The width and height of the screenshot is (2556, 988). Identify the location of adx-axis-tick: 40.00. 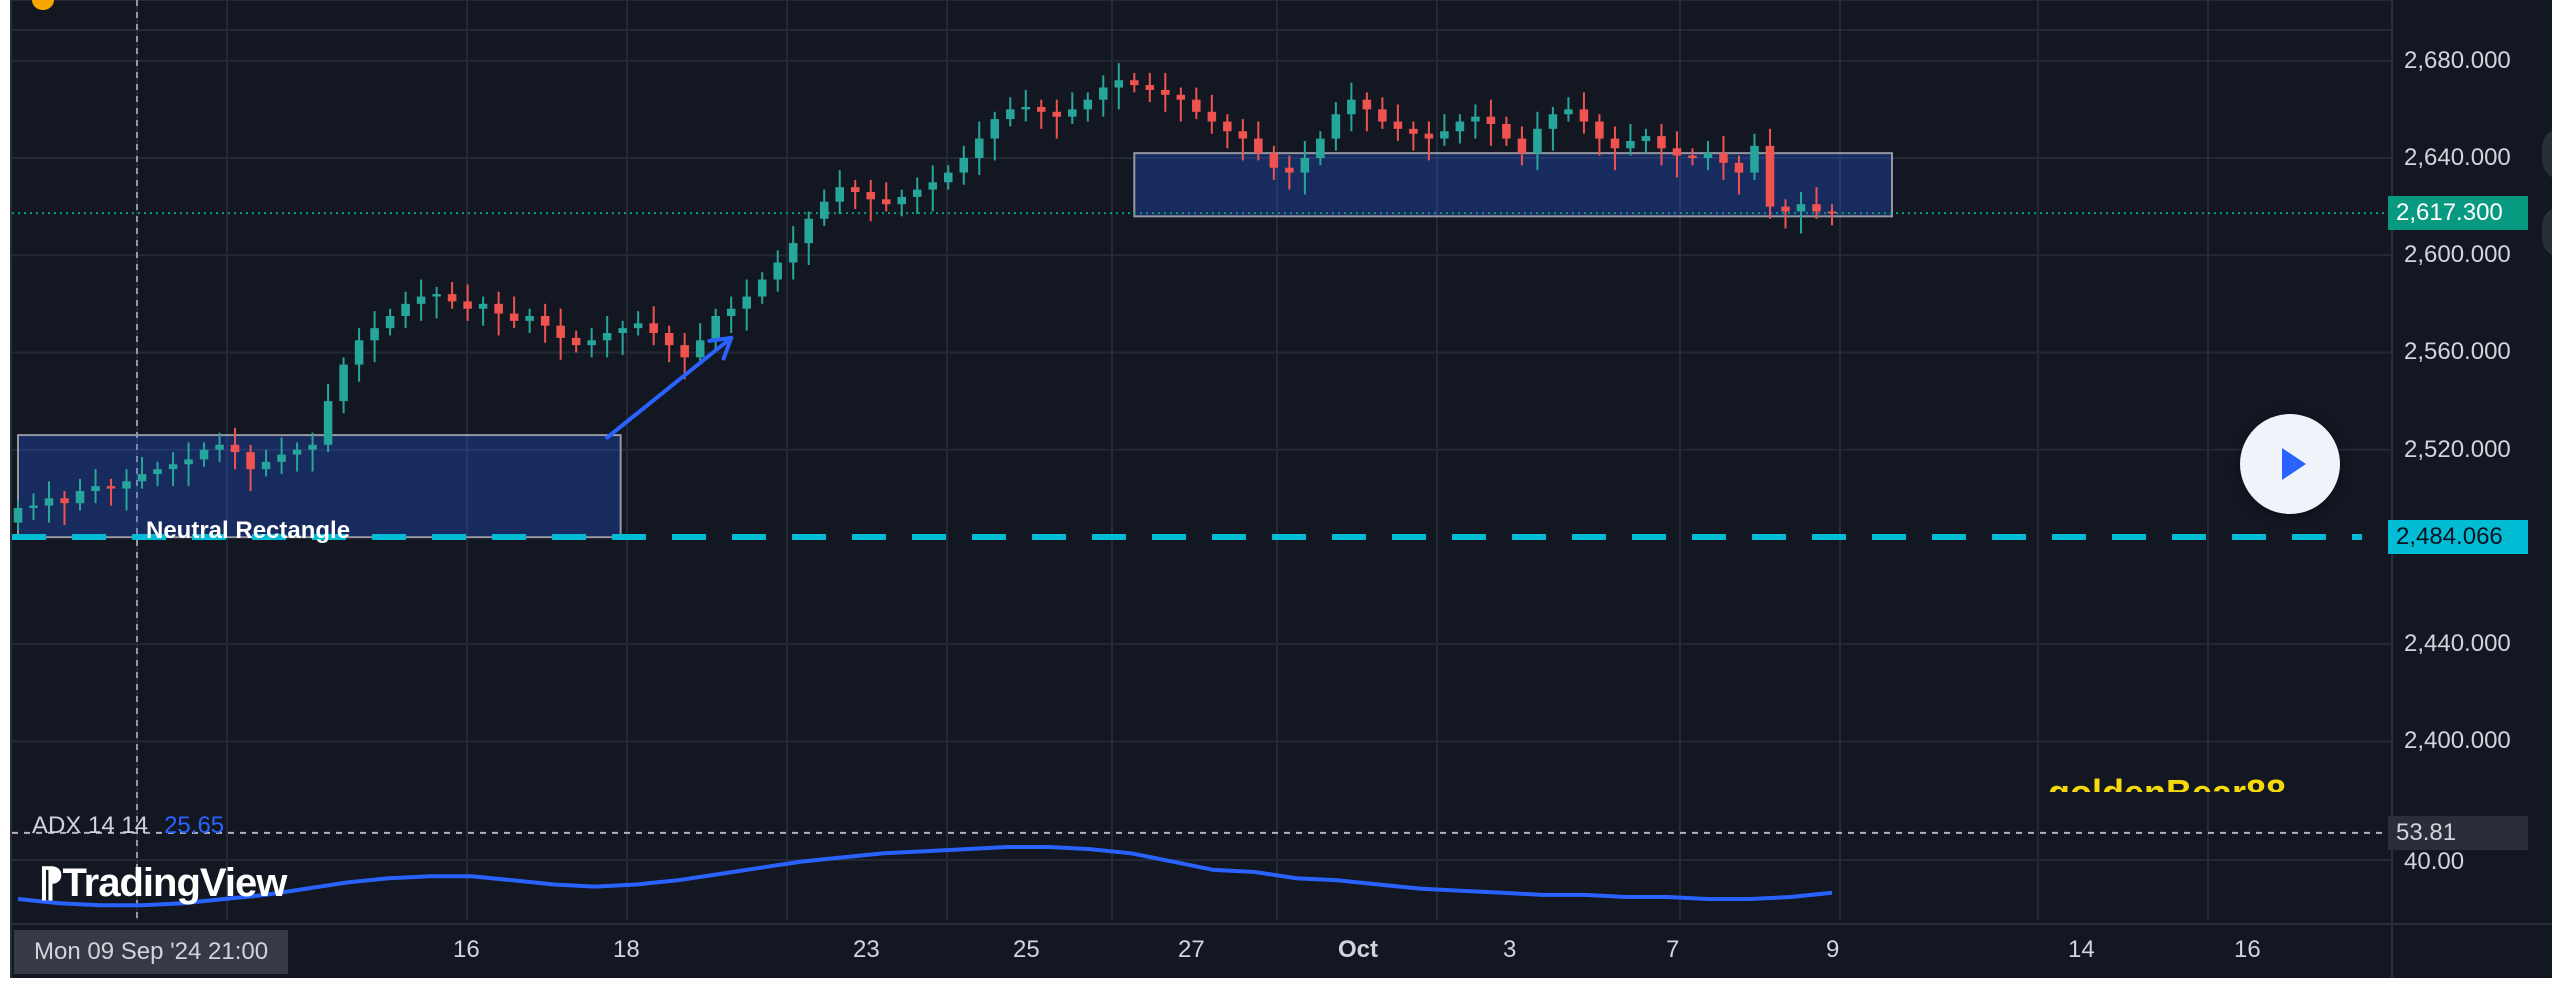
(2434, 861).